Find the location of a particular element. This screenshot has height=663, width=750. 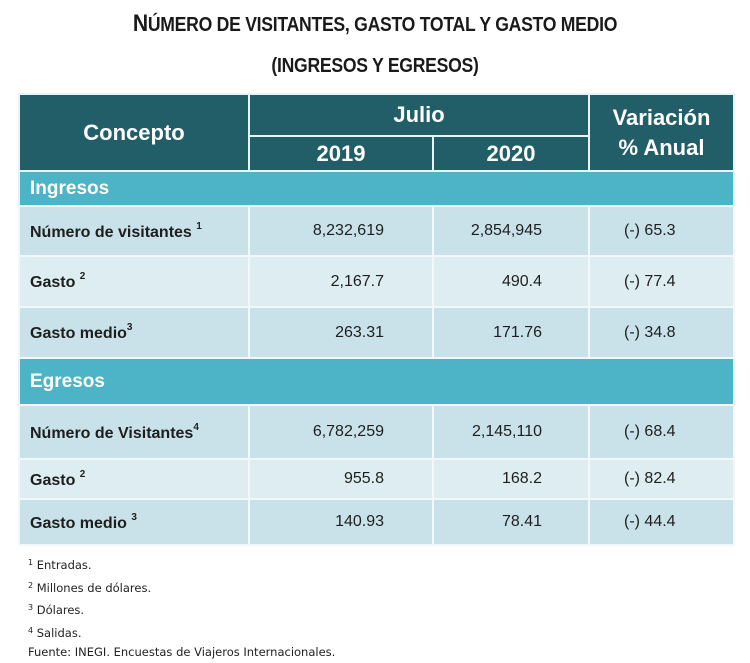

value-2019: 263.31 is located at coordinates (341, 332).